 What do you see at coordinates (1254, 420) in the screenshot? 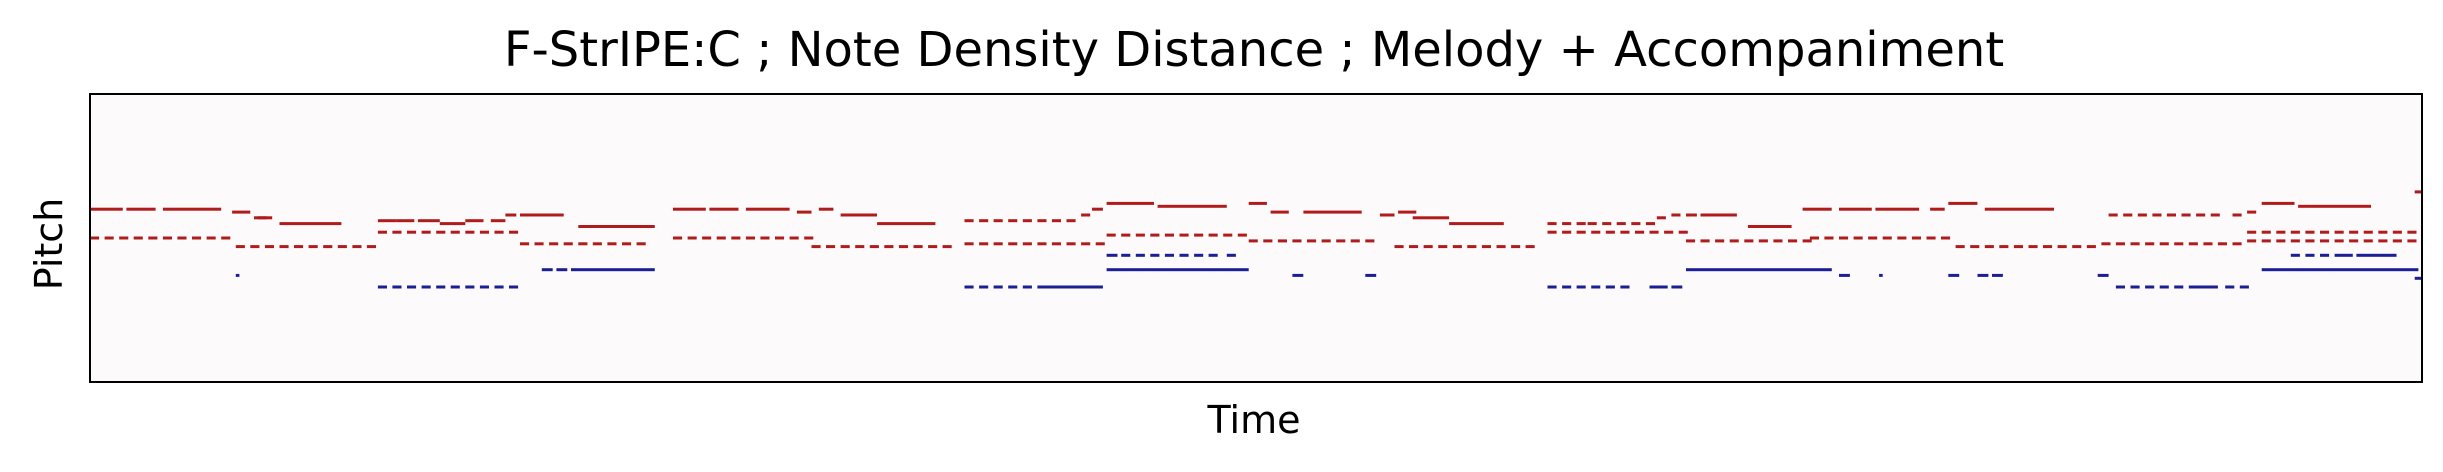
I see `x-axis-label: Time` at bounding box center [1254, 420].